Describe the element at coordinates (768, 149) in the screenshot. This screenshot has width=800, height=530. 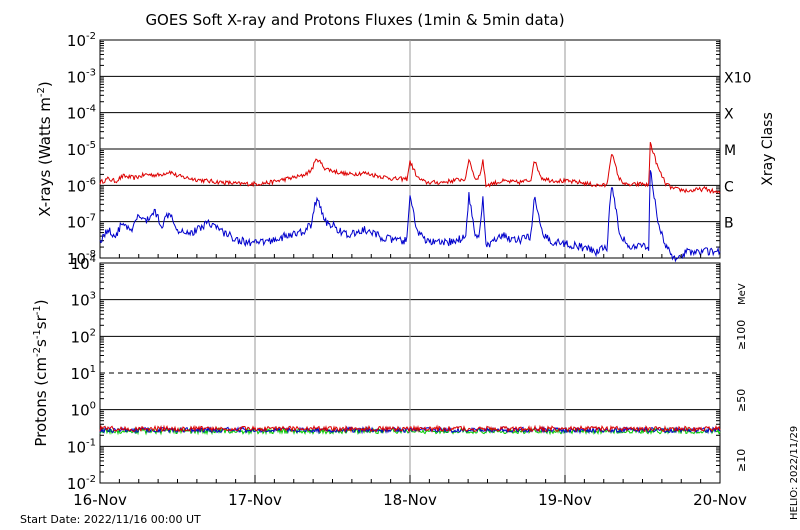
I see `xray-class-axis-title: Xray Class` at that location.